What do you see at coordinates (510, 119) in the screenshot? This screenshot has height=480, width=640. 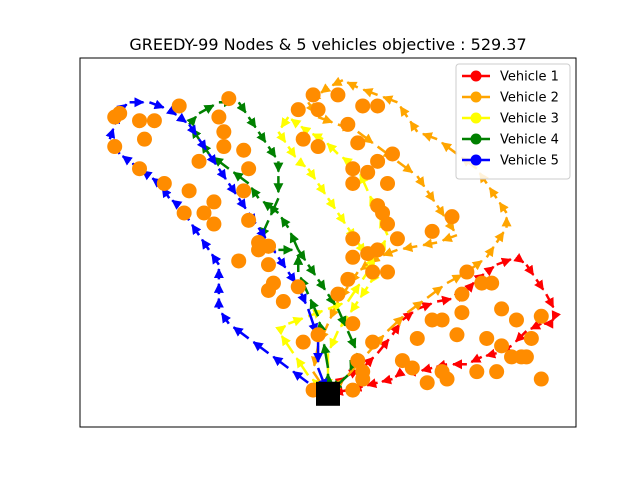 I see `legend-item-vehicle-3: Vehicle 3` at bounding box center [510, 119].